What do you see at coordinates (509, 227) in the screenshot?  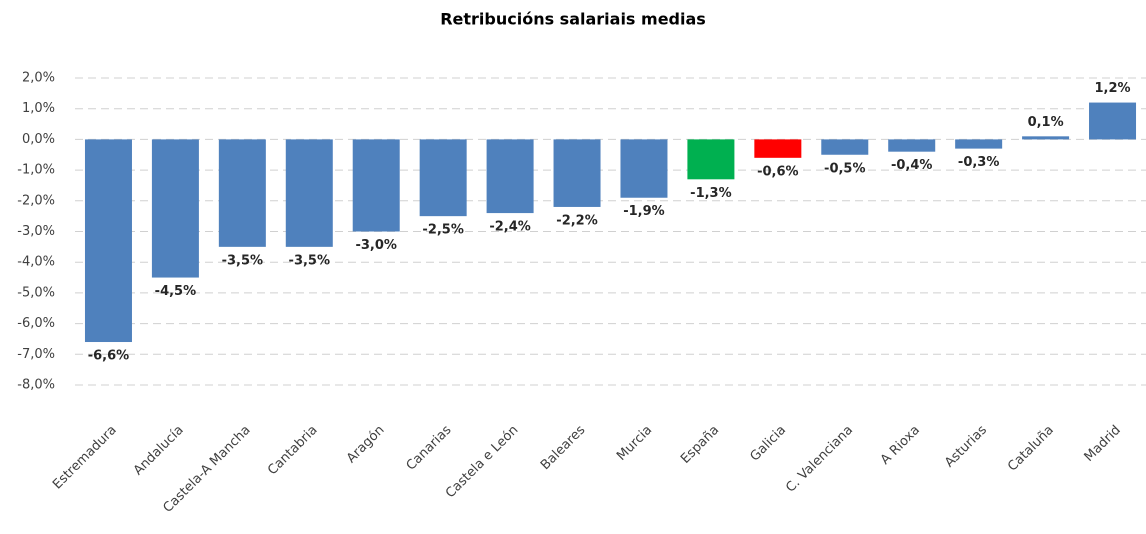 I see `data-label: -2,4%` at bounding box center [509, 227].